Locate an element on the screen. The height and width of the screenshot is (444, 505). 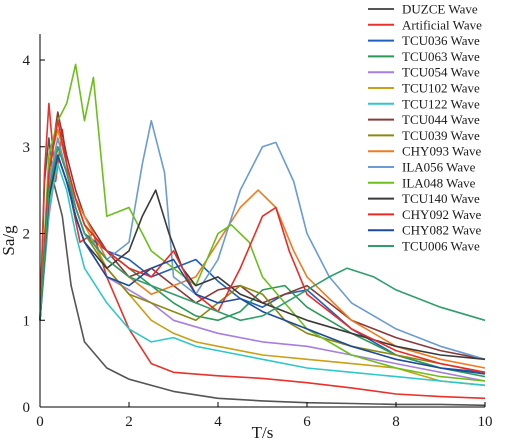
legend-label: TCU039 Wave is located at coordinates (441, 135).